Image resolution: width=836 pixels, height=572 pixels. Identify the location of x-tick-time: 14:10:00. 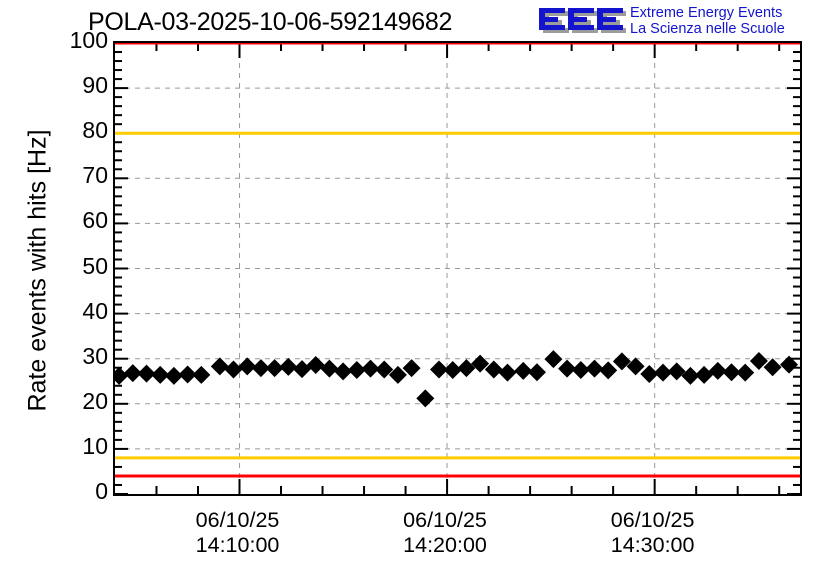
(237, 545).